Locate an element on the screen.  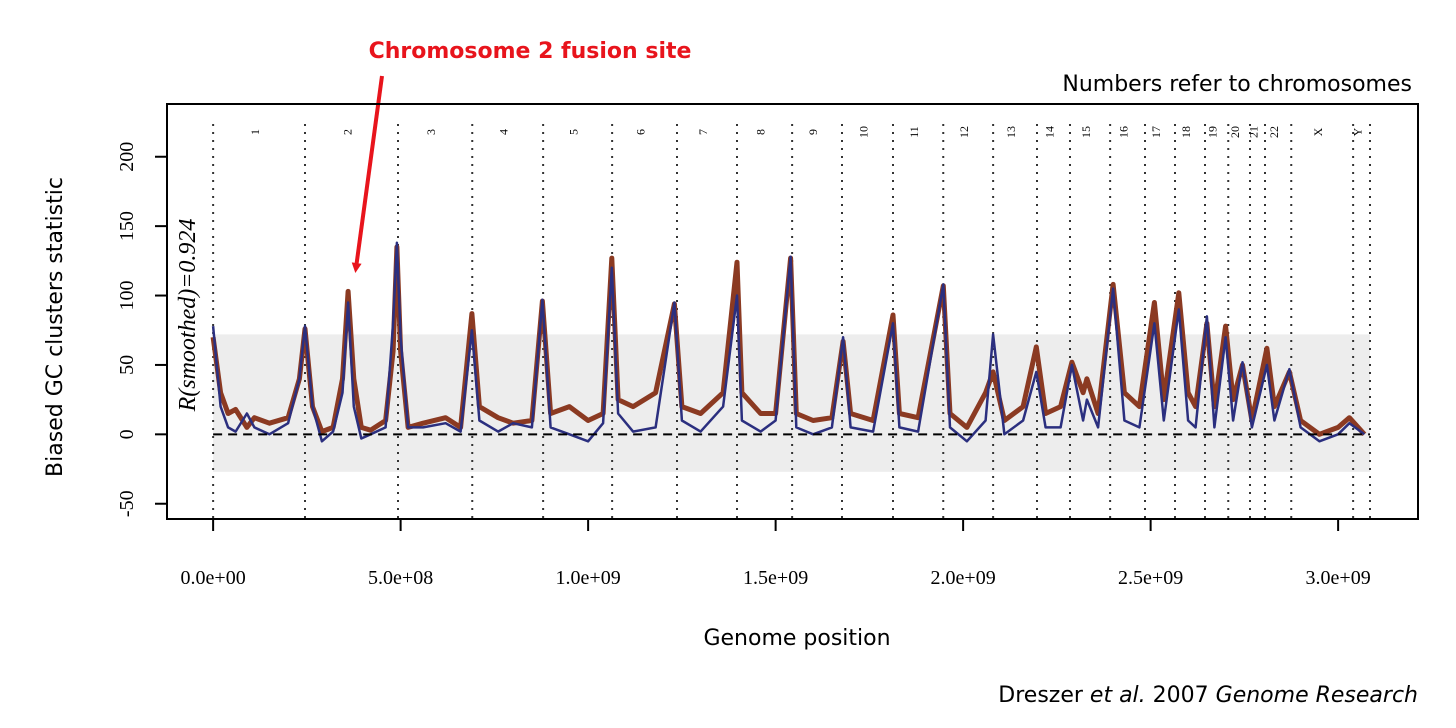
x-tick-label: 5.0e+08 is located at coordinates (400, 578).